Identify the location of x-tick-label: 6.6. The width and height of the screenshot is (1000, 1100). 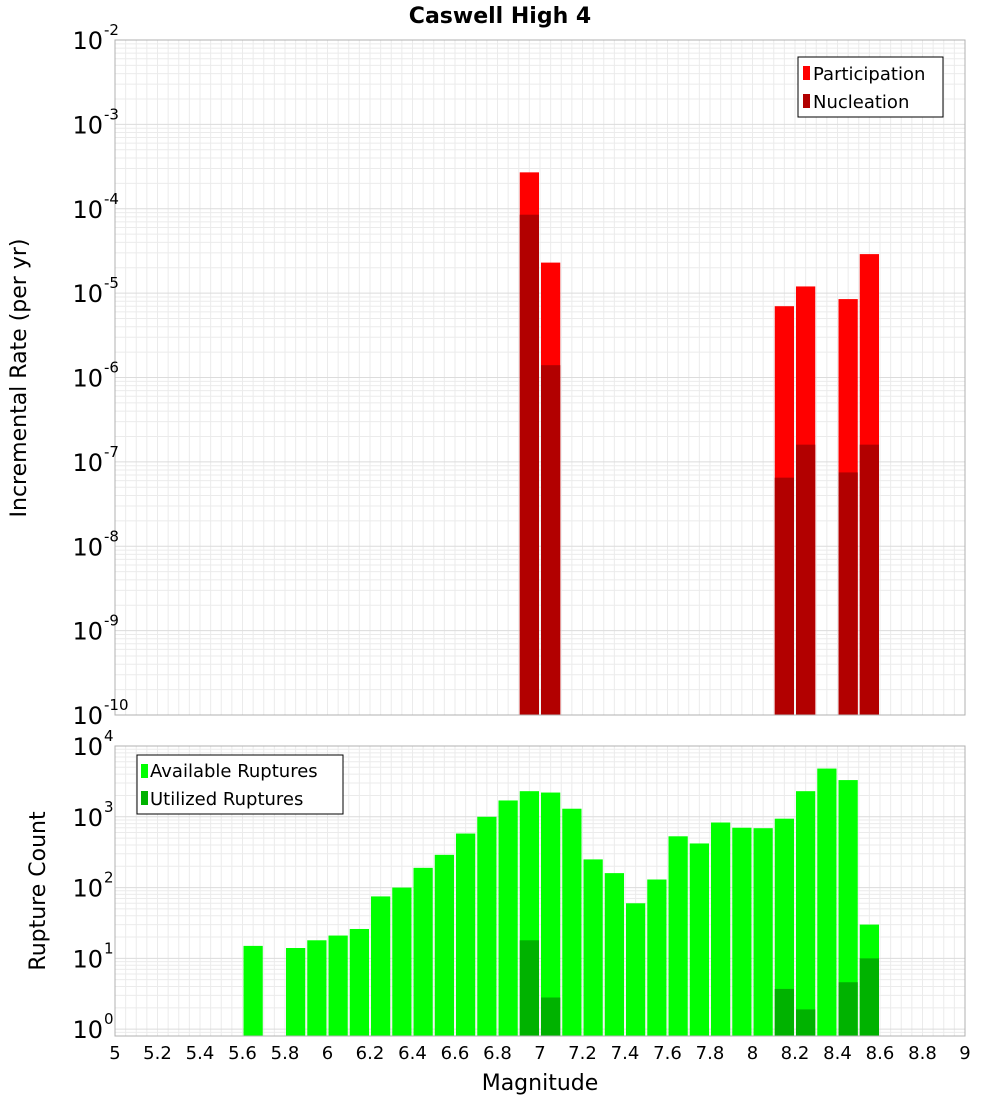
(455, 1053).